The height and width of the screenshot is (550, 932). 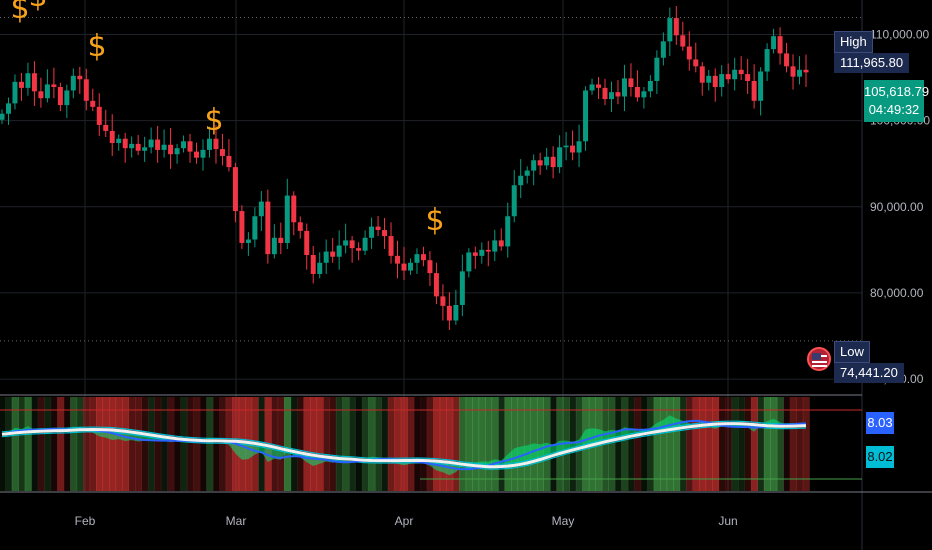 What do you see at coordinates (406, 521) in the screenshot?
I see `time-axis: Feb Mar Apr May Jun` at bounding box center [406, 521].